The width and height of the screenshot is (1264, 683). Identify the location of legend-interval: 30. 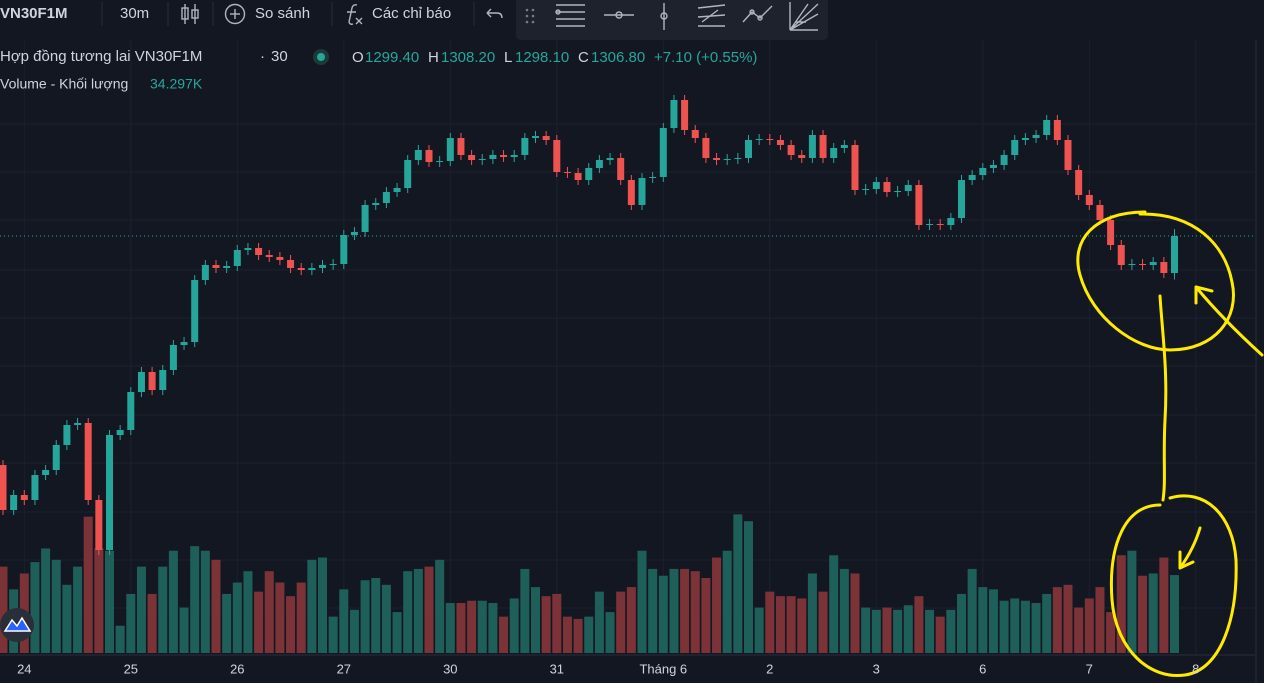
(279, 56).